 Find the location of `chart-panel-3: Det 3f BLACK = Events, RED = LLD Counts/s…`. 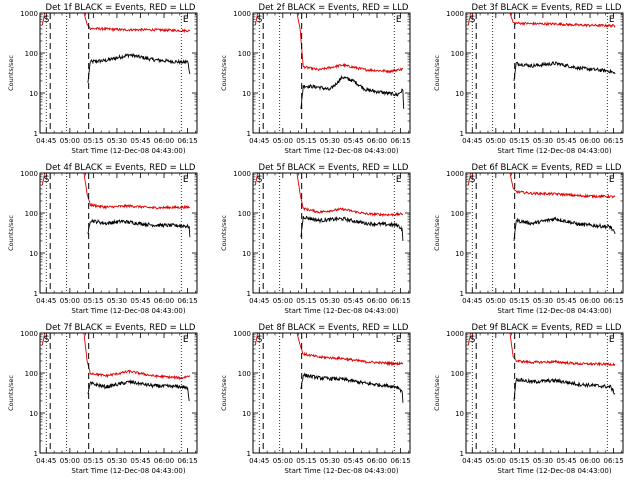

chart-panel-3: Det 3f BLACK = Events, RED = LLD Counts/s… is located at coordinates (528, 79).